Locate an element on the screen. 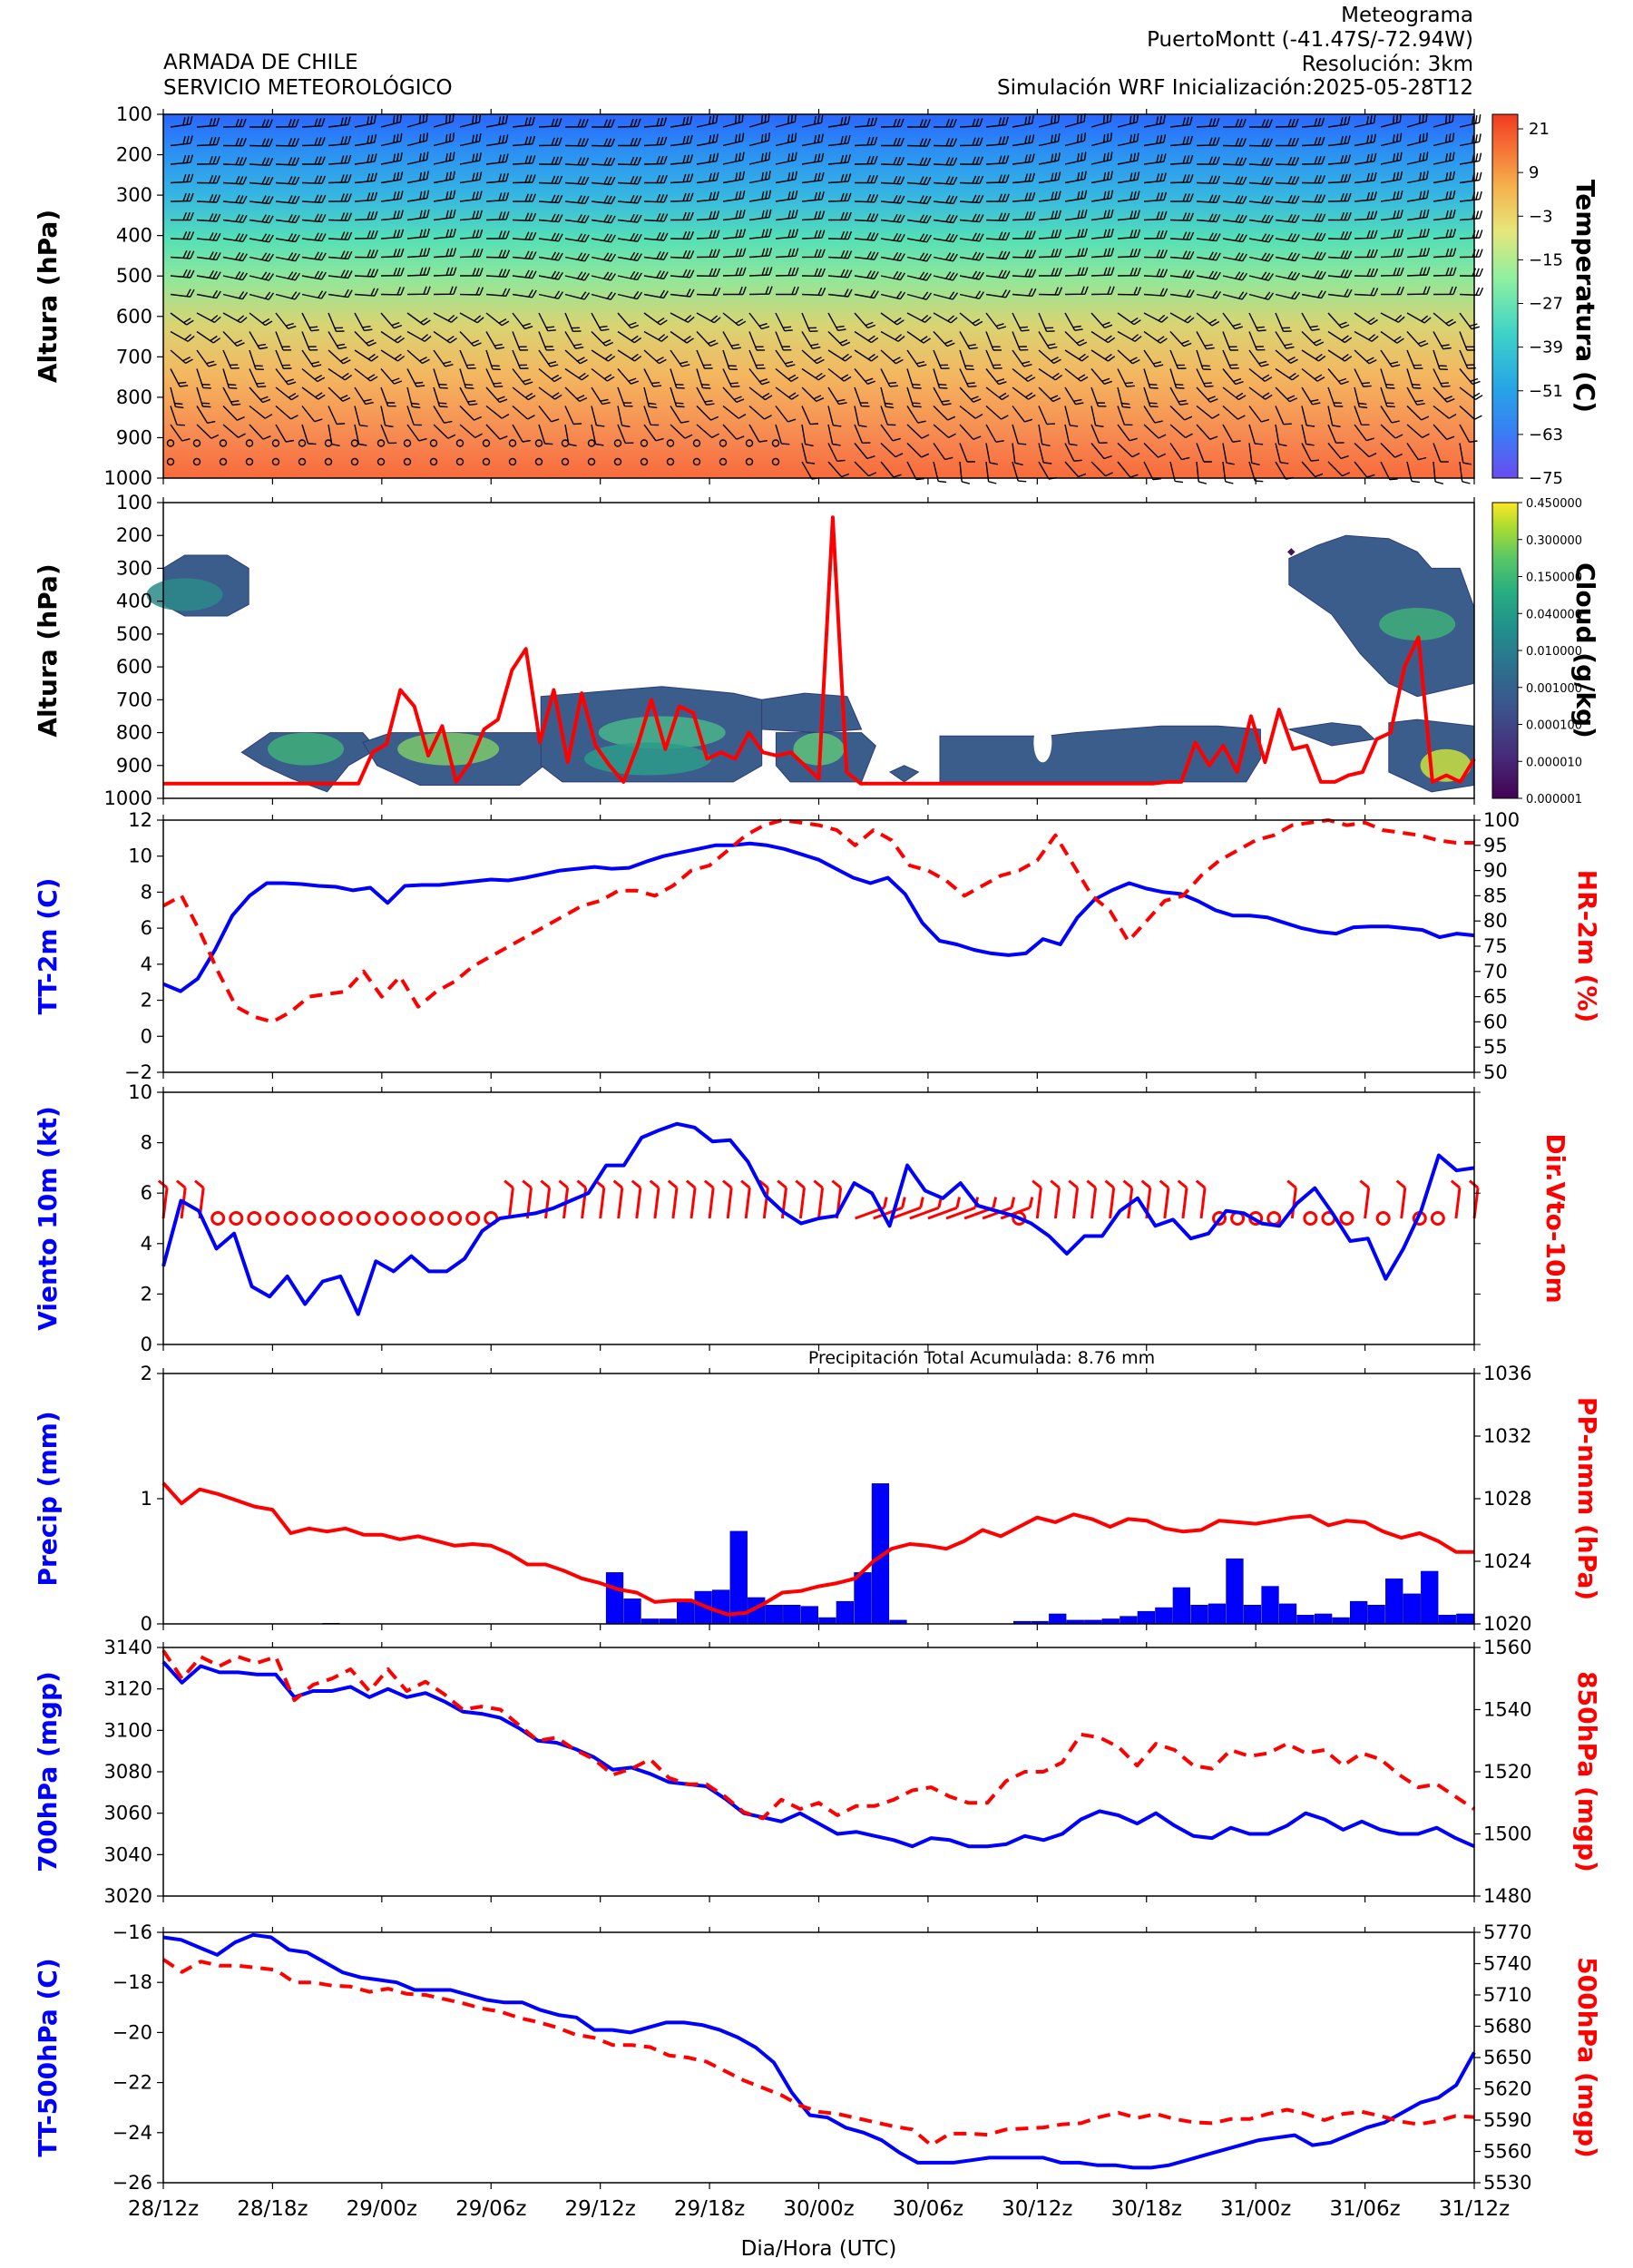 The height and width of the screenshot is (2268, 1633). x-tick-label: 30/18z is located at coordinates (1146, 2209).